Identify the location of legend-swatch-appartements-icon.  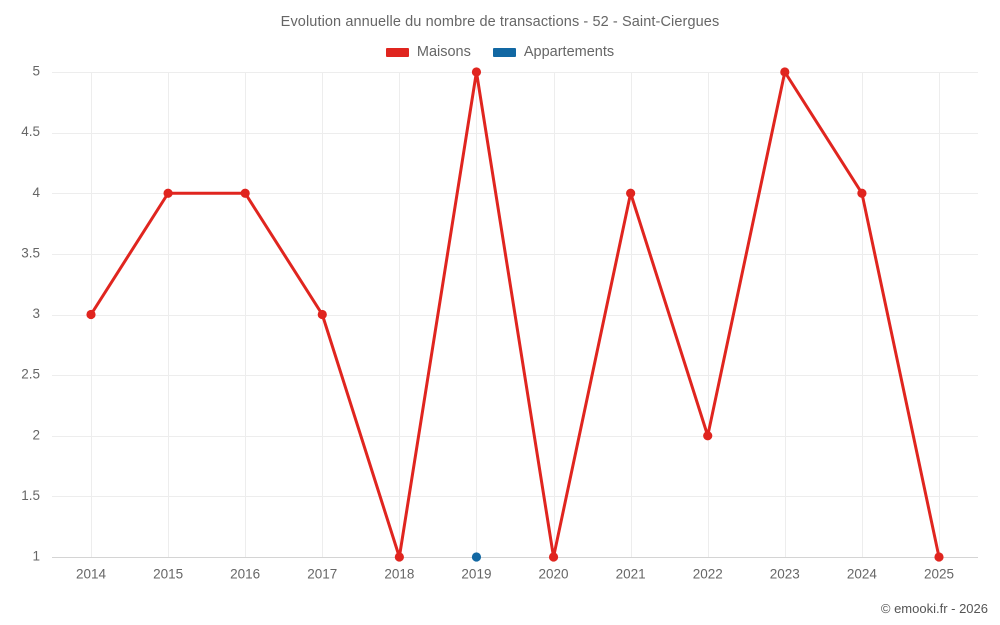
(504, 52).